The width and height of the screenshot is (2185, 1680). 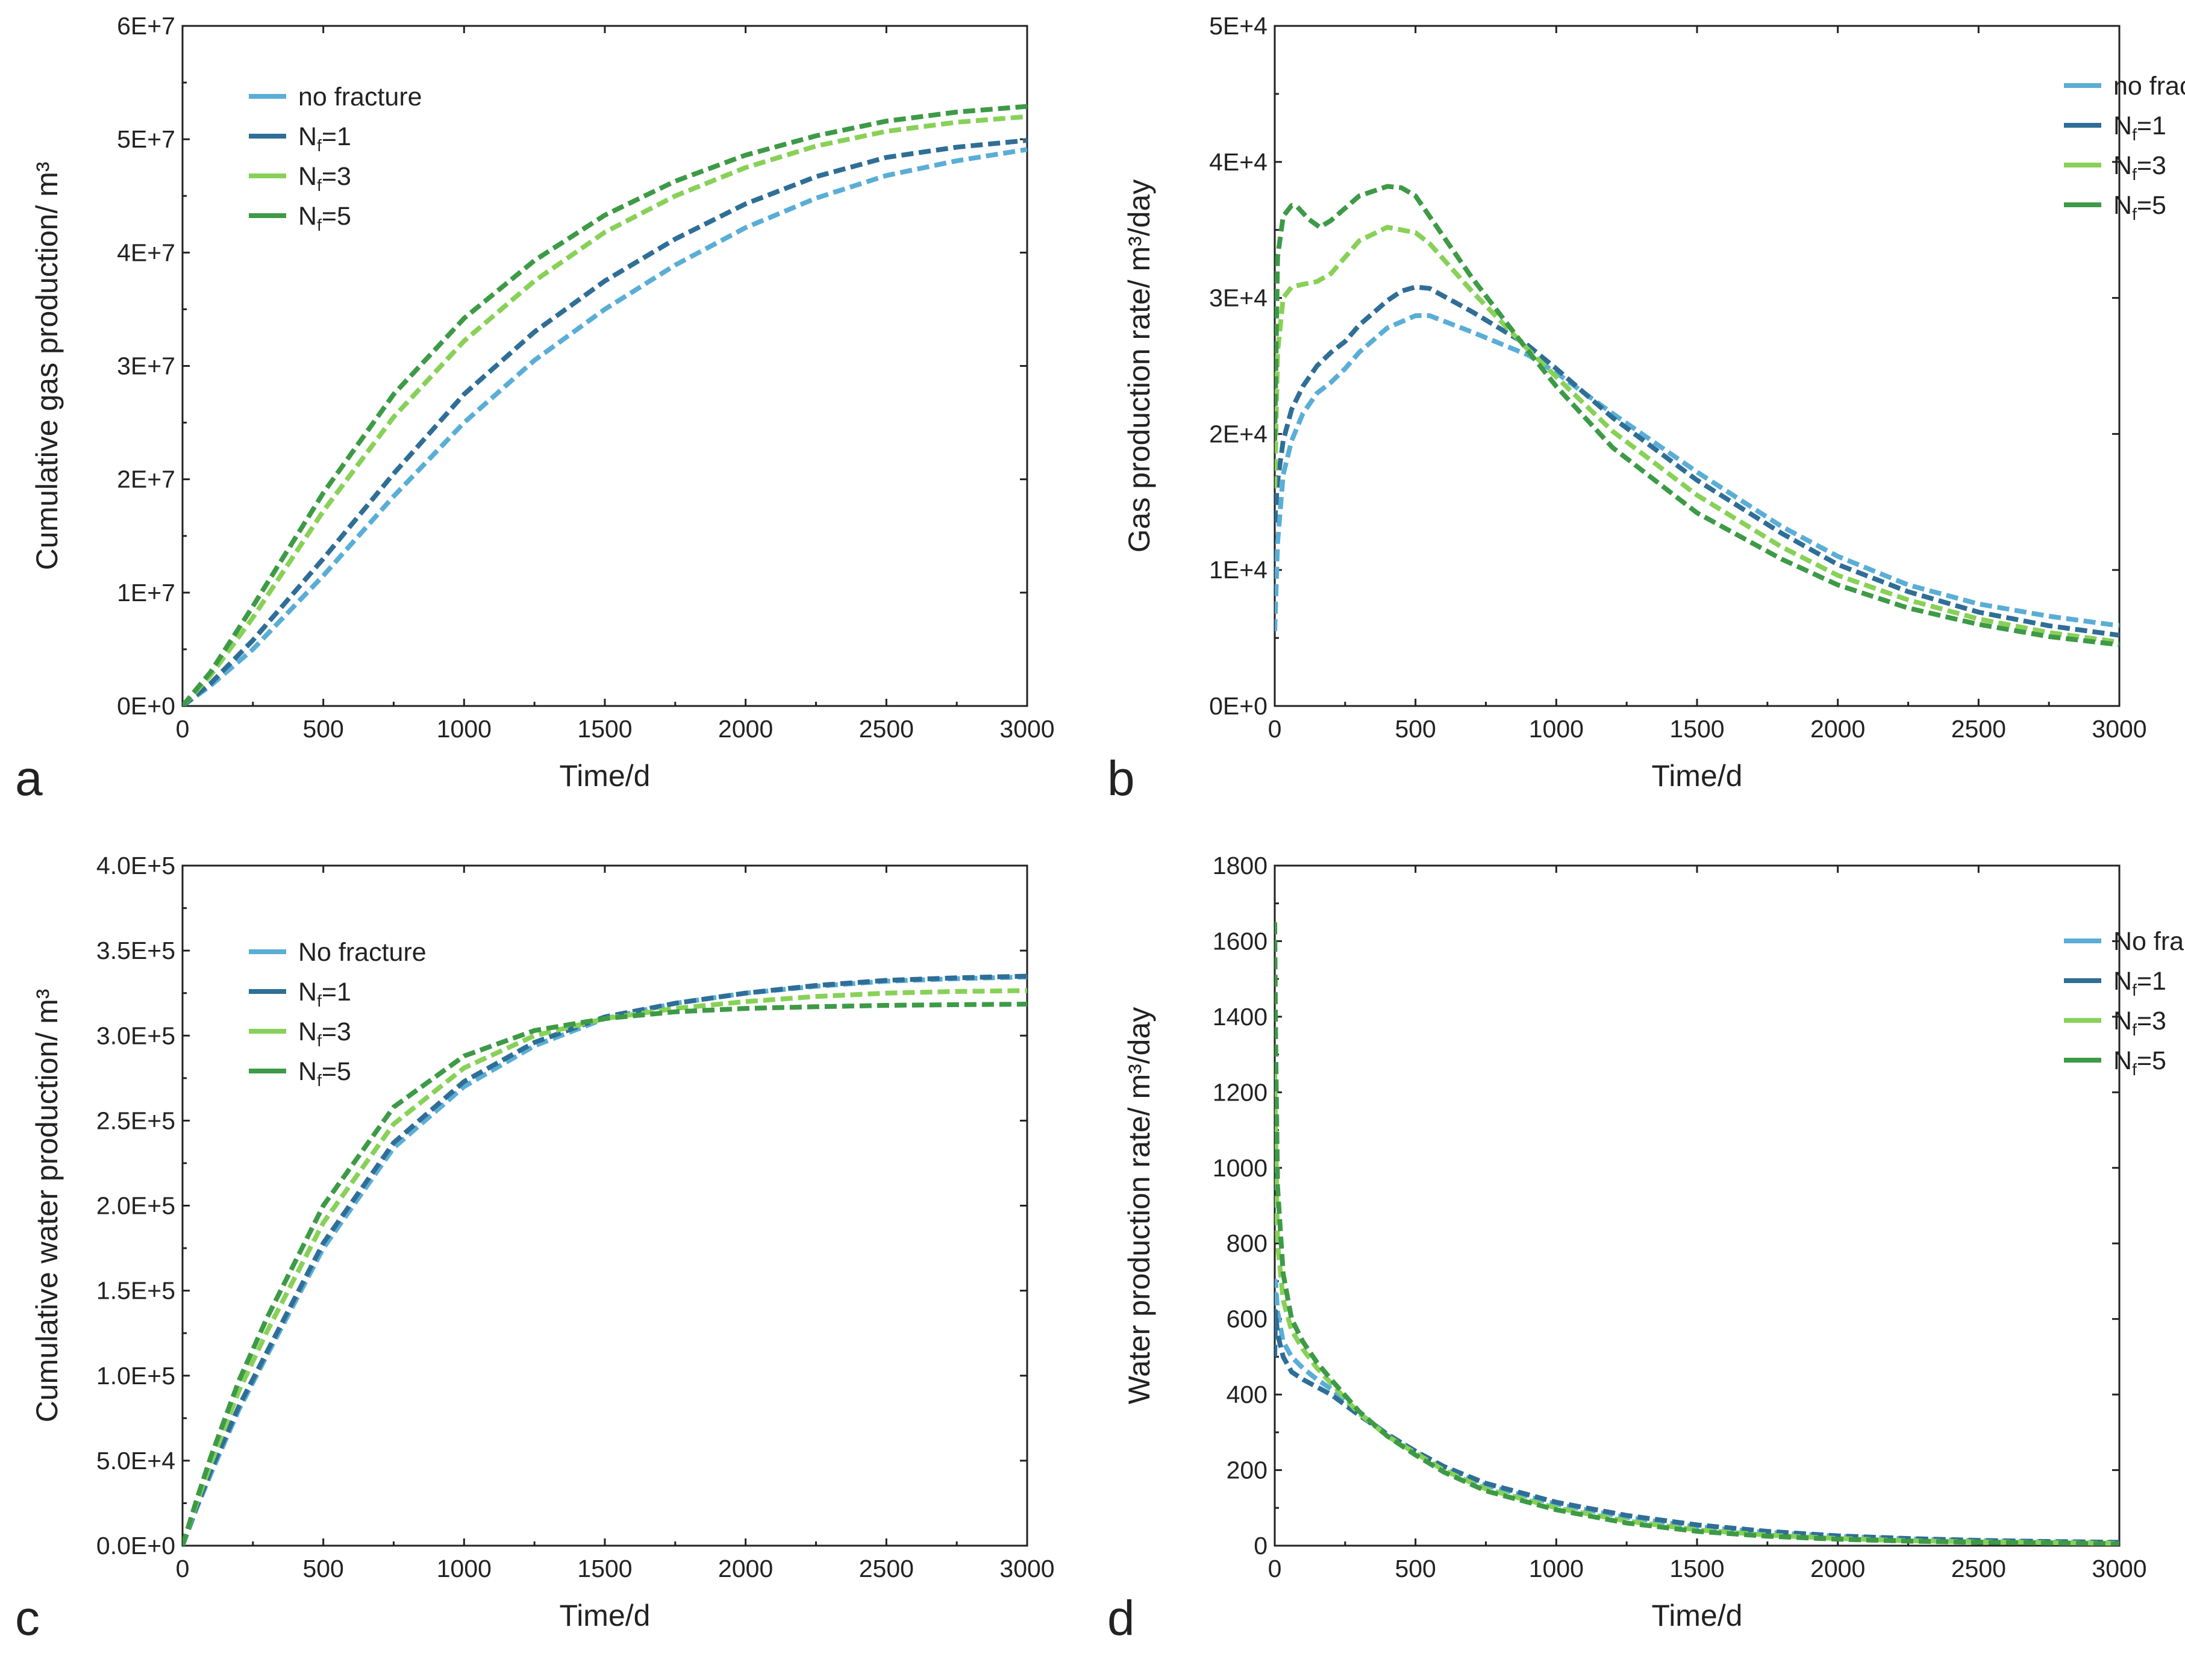 What do you see at coordinates (135, 1291) in the screenshot?
I see `y-tick-label: 1.5E+5` at bounding box center [135, 1291].